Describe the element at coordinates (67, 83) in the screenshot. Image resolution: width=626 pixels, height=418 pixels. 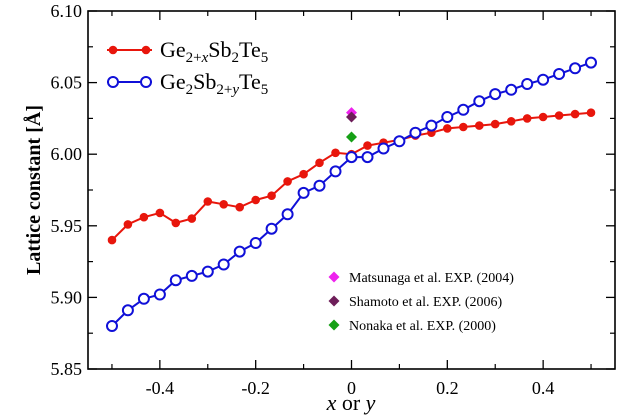
I see `y-tick-label: 6.05` at that location.